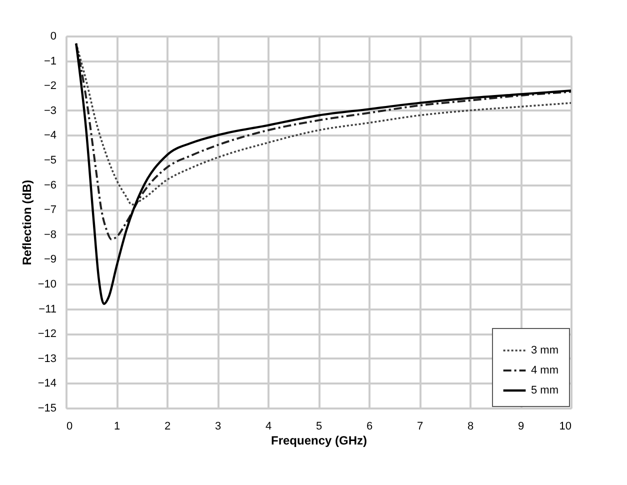 Image resolution: width=627 pixels, height=485 pixels. Describe the element at coordinates (218, 426) in the screenshot. I see `x-tick-label: 3` at that location.